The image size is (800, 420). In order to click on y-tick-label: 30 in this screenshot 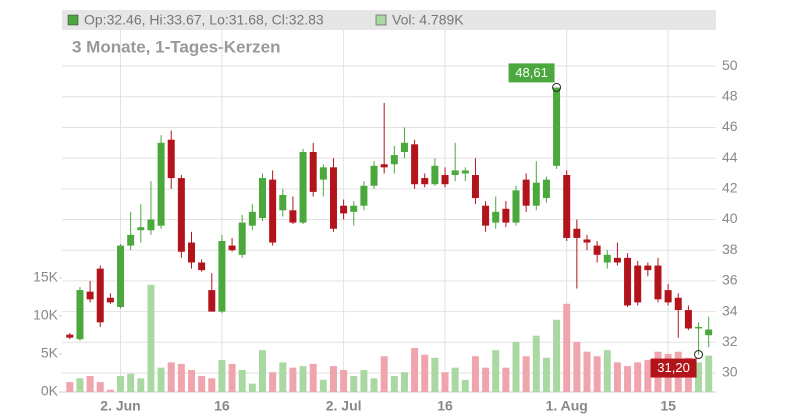, I will do `click(730, 372)`.